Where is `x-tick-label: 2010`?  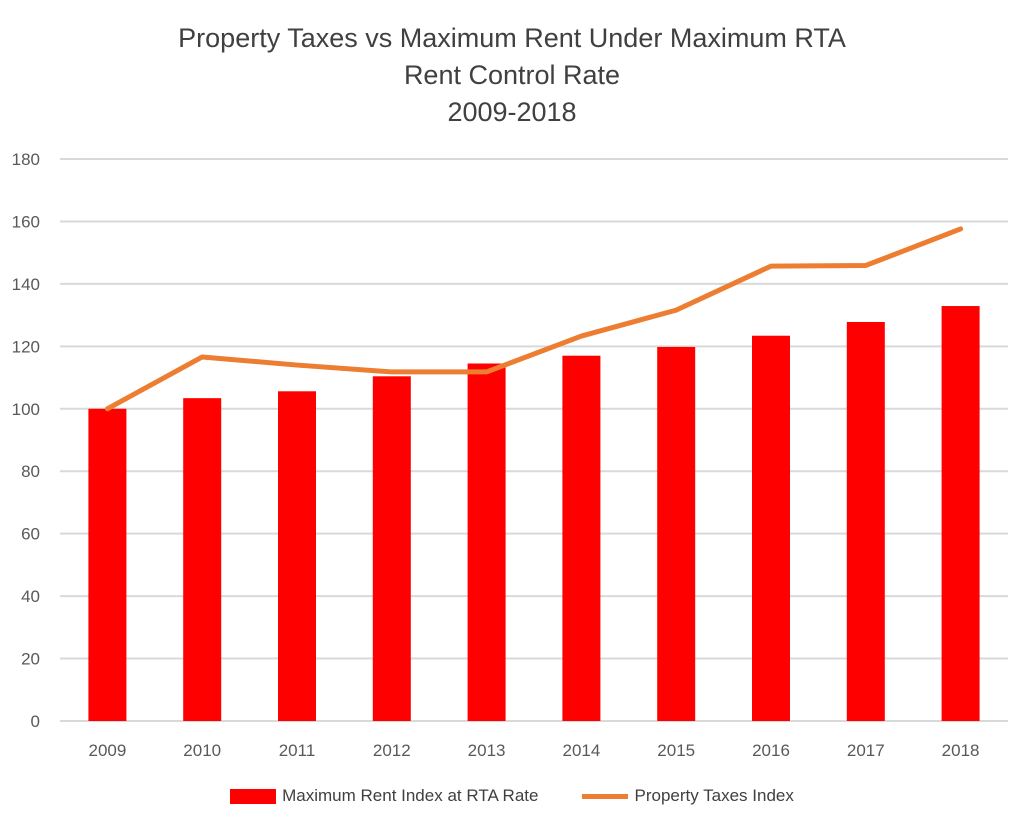
x-tick-label: 2010 is located at coordinates (202, 750).